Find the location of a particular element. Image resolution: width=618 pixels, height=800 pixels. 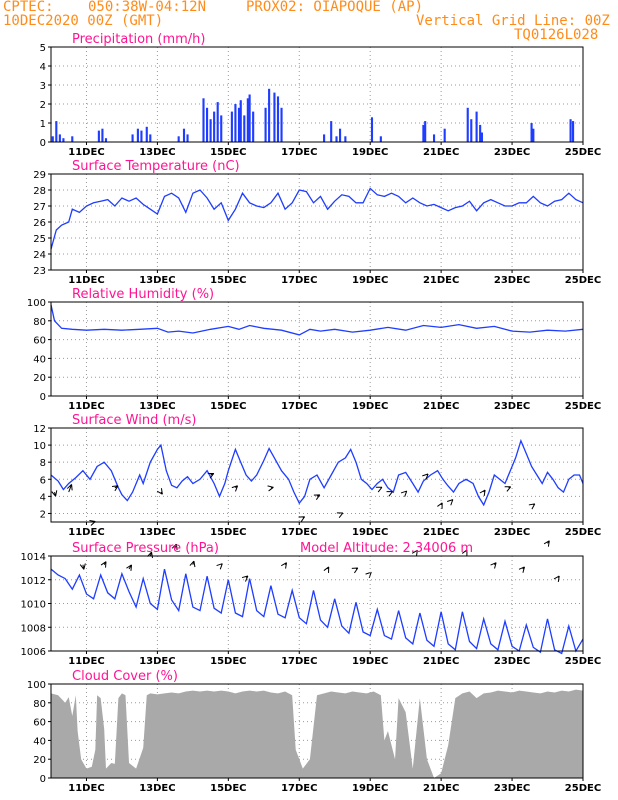

pres-ytick-label: 1014 is located at coordinates (33, 557).